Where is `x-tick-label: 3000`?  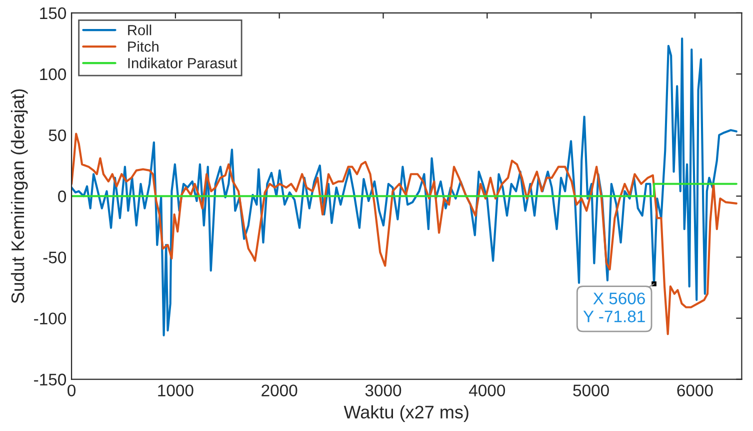 x-tick-label: 3000 is located at coordinates (383, 390).